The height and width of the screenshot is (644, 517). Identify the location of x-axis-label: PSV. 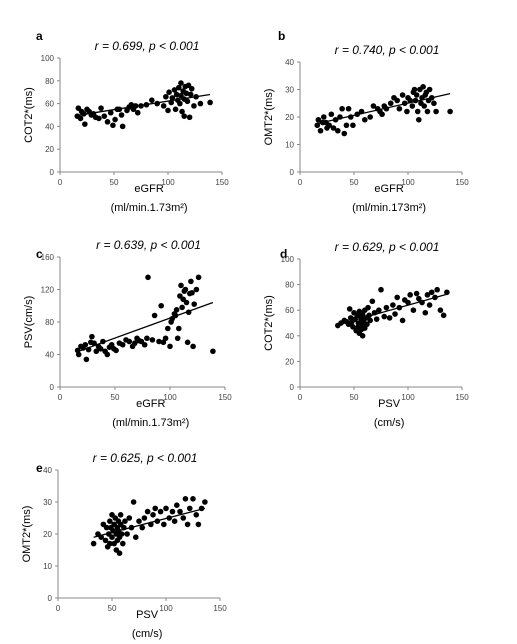
(147, 615).